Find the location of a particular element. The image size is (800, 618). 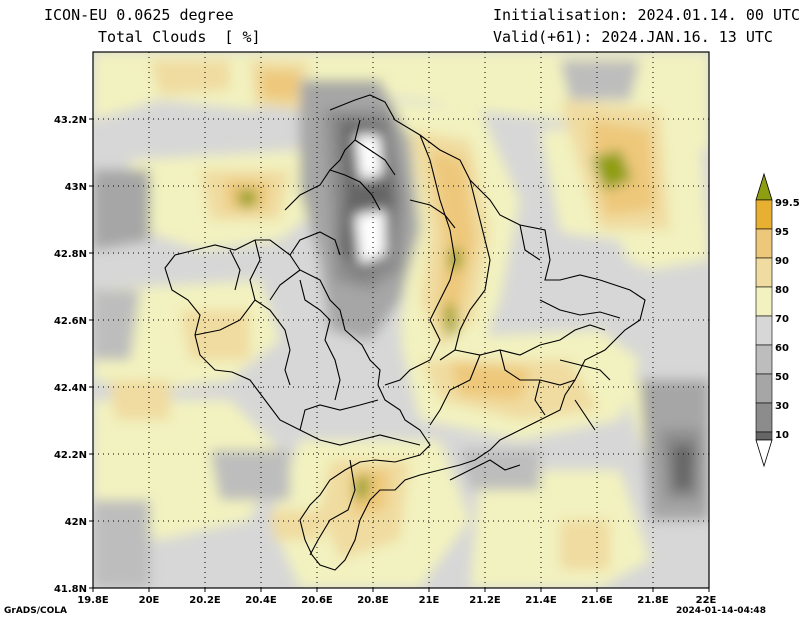

y-tick-label: 43.2N is located at coordinates (70, 120).